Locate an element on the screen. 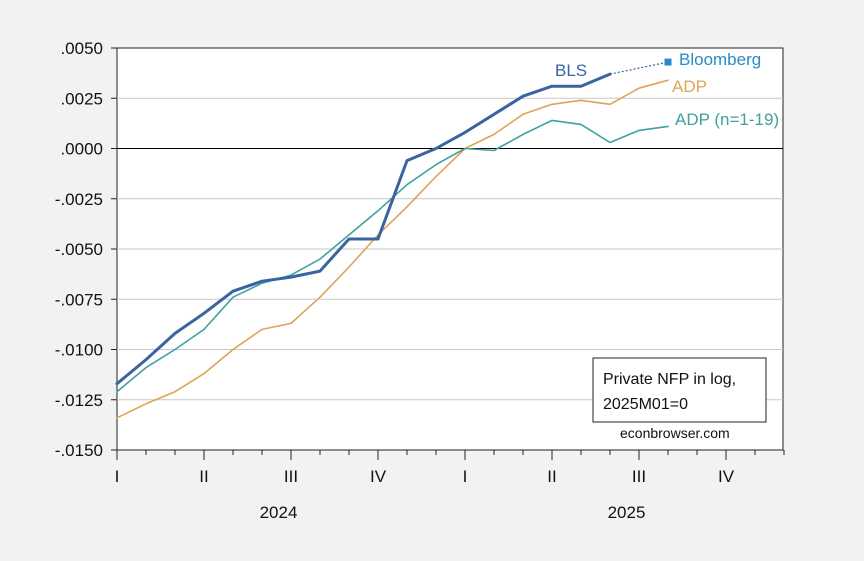 The image size is (864, 561). credit-text: econbrowser.com is located at coordinates (675, 433).